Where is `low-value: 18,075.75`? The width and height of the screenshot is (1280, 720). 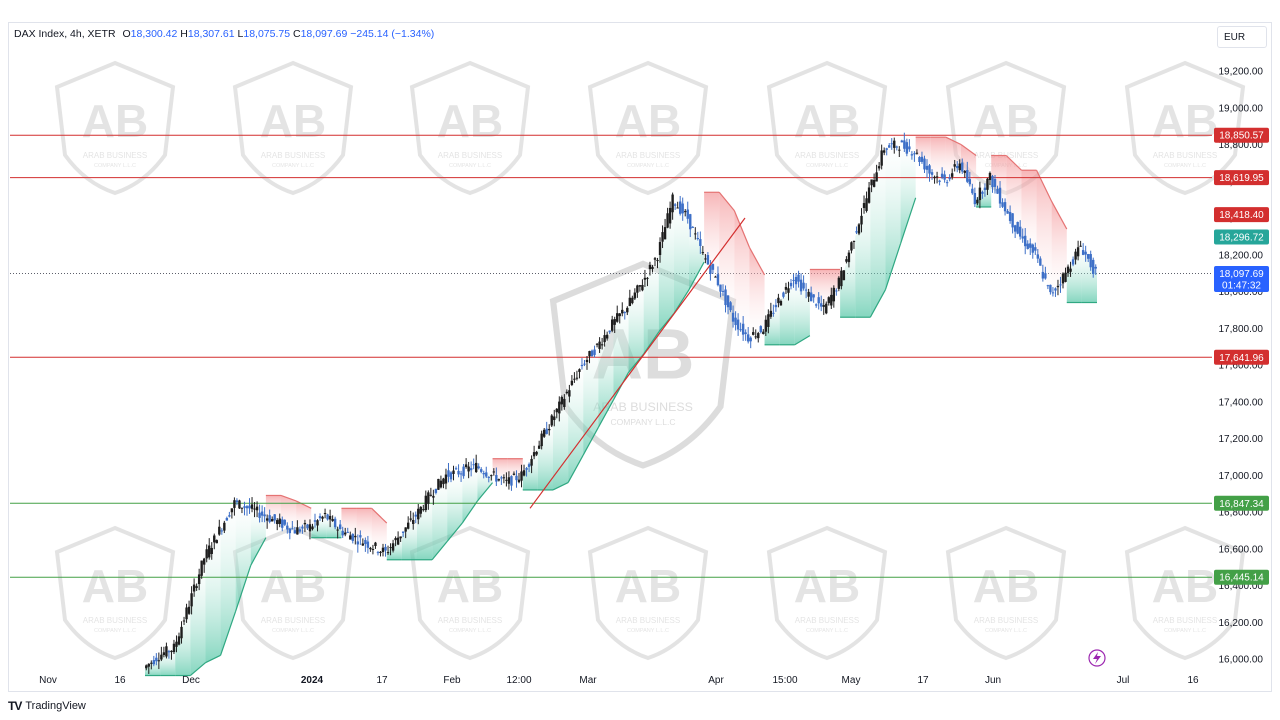
low-value: 18,075.75 is located at coordinates (267, 34).